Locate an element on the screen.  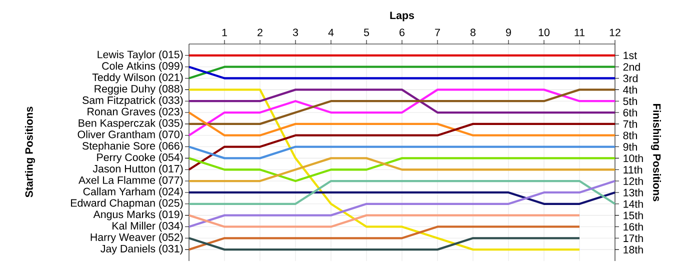
series-label: Jason Hutton (017) is located at coordinates (137, 169).